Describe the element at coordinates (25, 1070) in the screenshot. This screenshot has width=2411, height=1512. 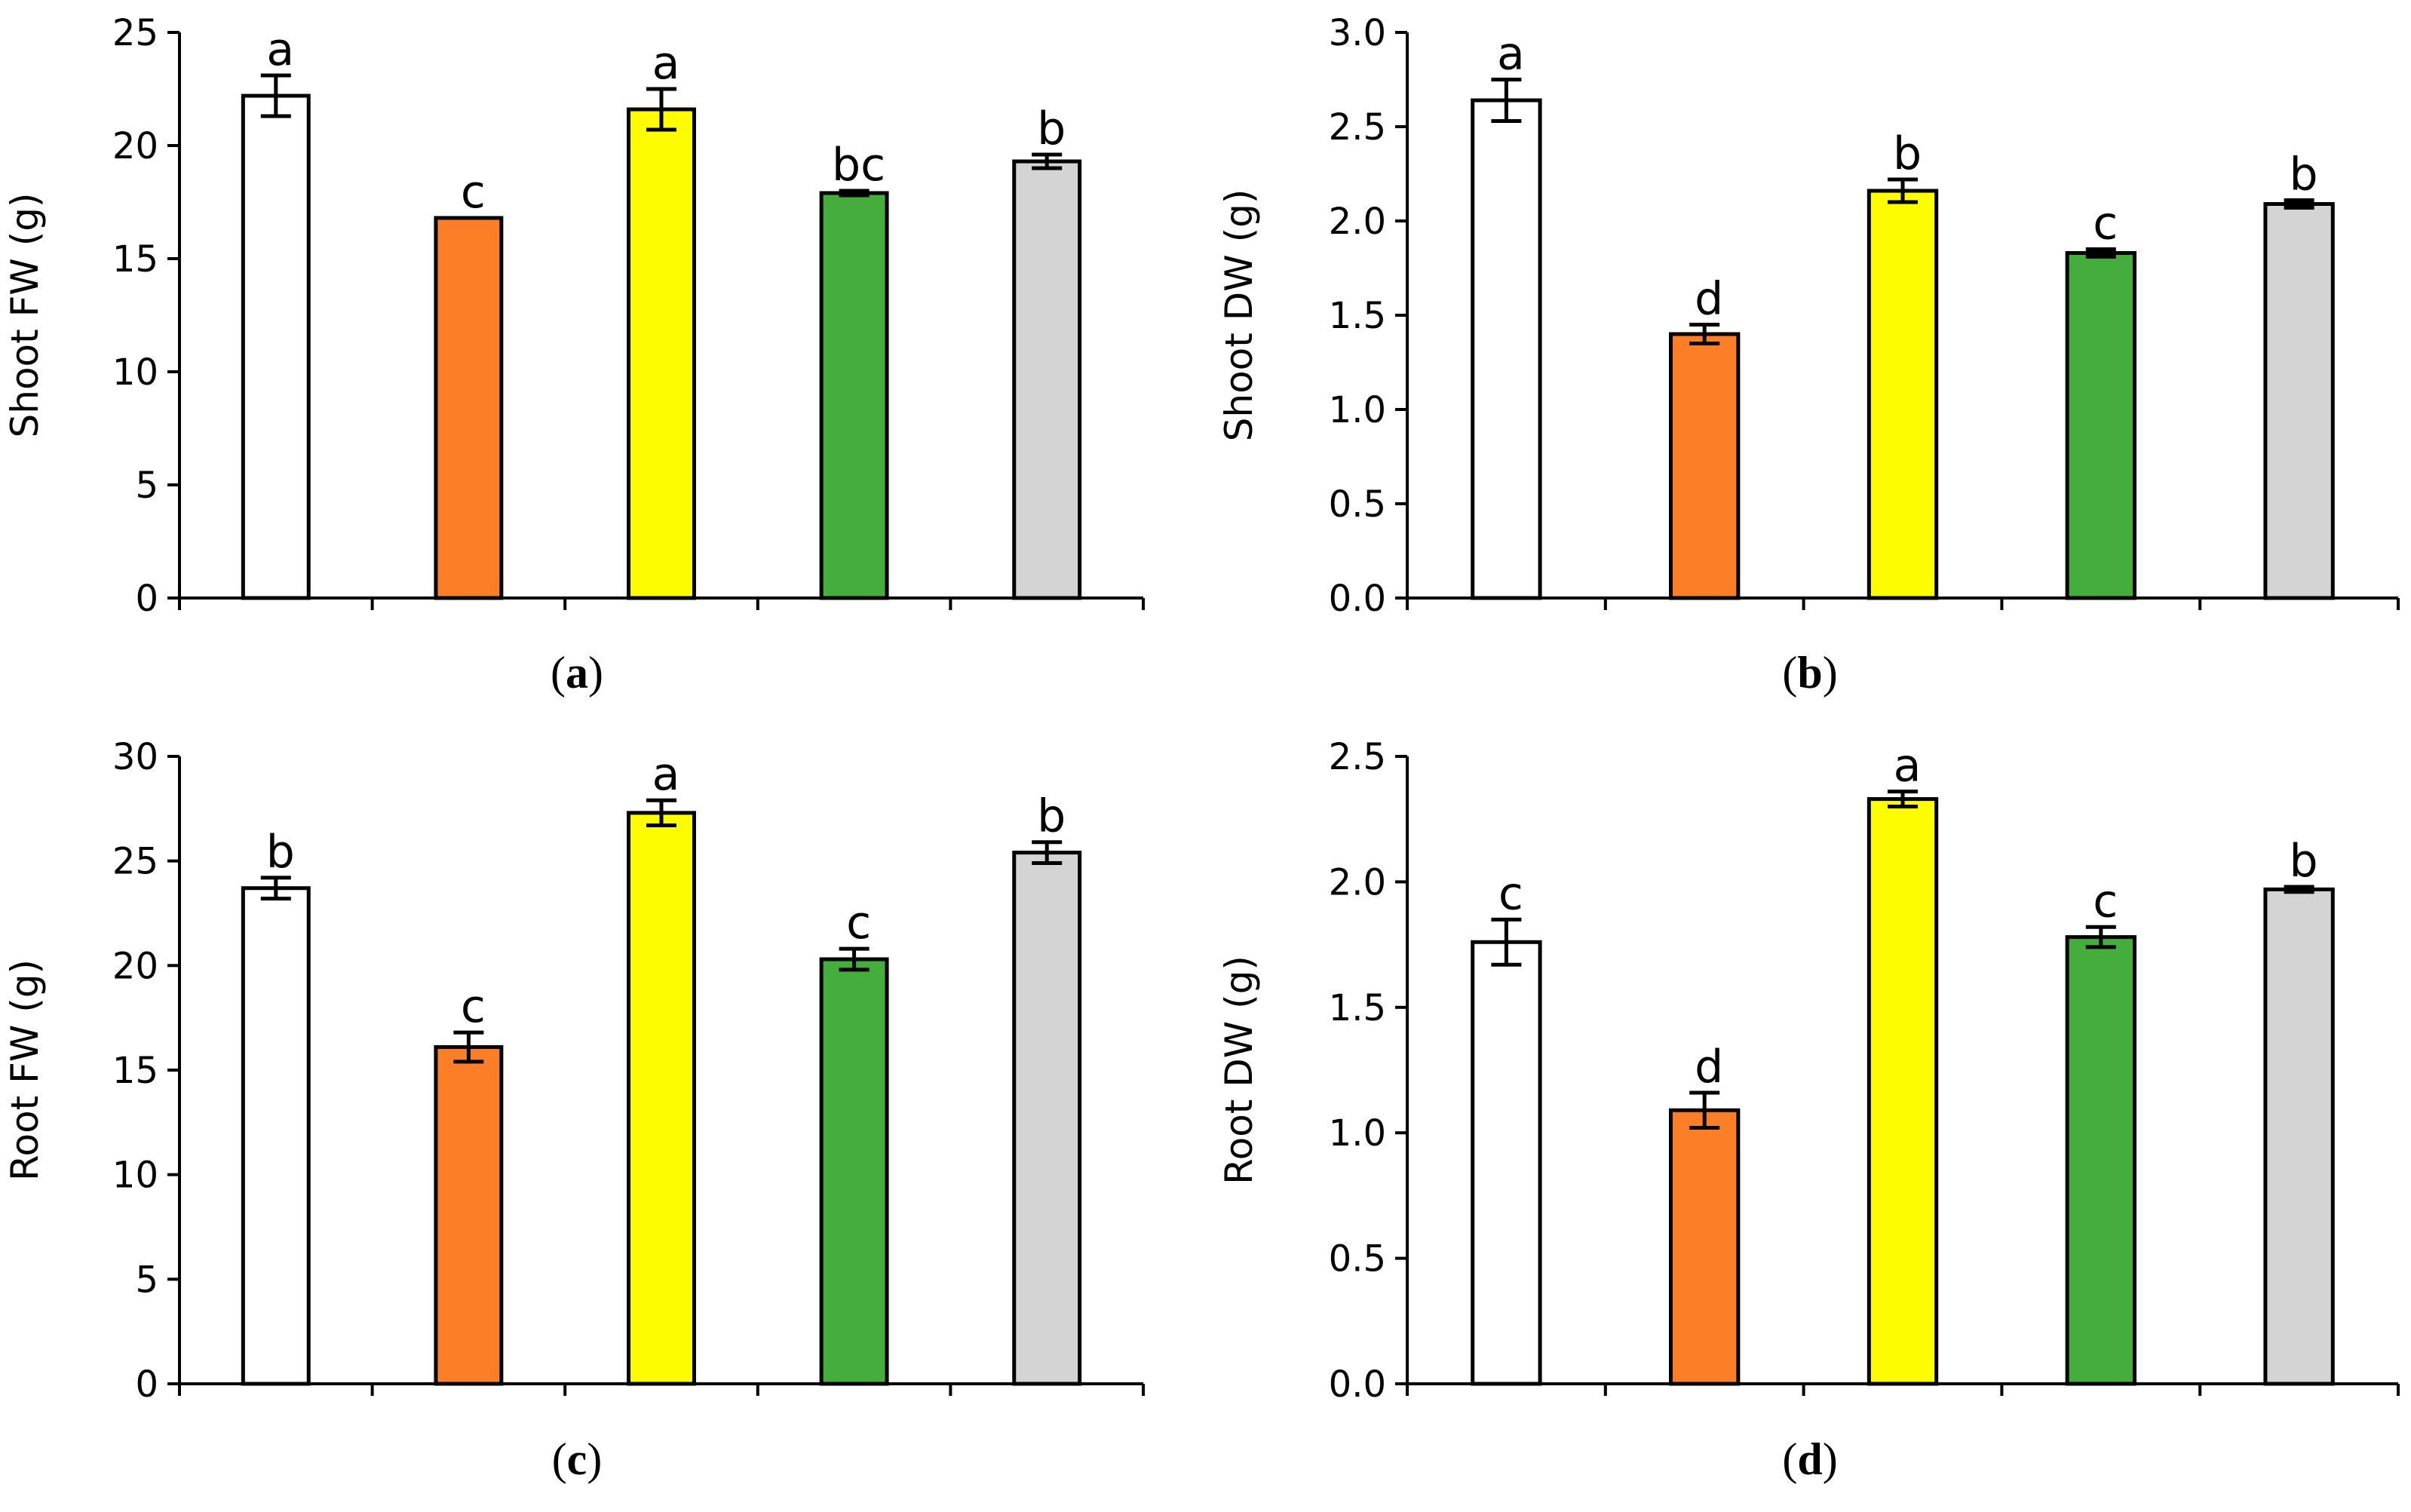
I see `y-axis-title: Root FW (g)` at that location.